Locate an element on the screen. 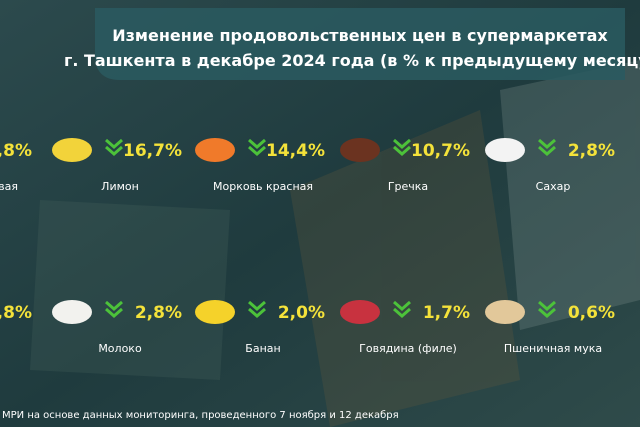  title-box is located at coordinates (360, 44).